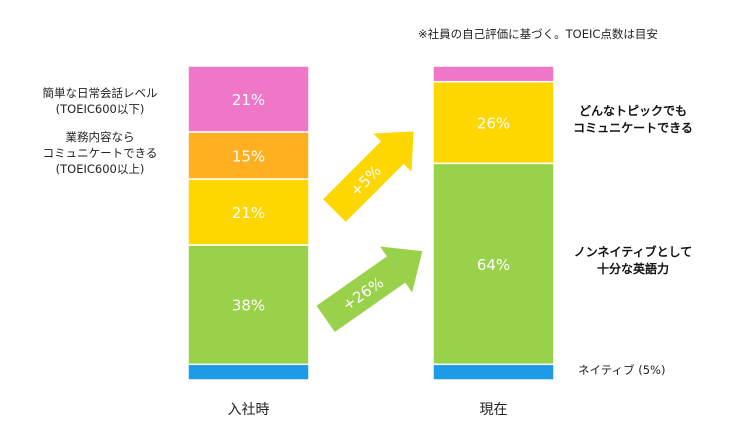 This screenshot has height=439, width=730. Describe the element at coordinates (100, 93) in the screenshot. I see `label-daily-line1: 簡単な日常会話レベル` at that location.